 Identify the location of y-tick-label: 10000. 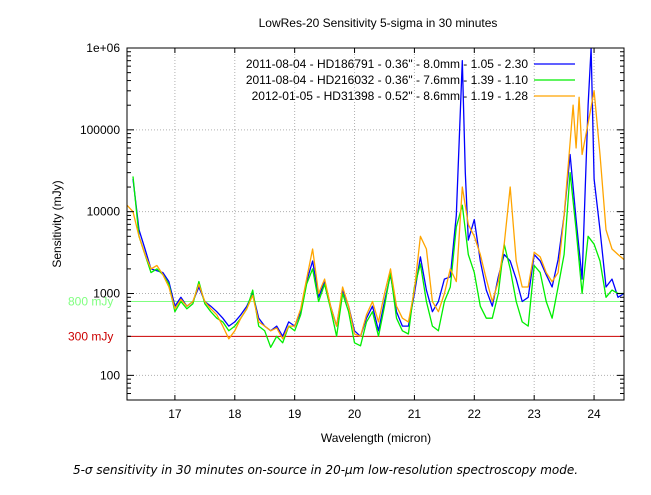
(104, 212).